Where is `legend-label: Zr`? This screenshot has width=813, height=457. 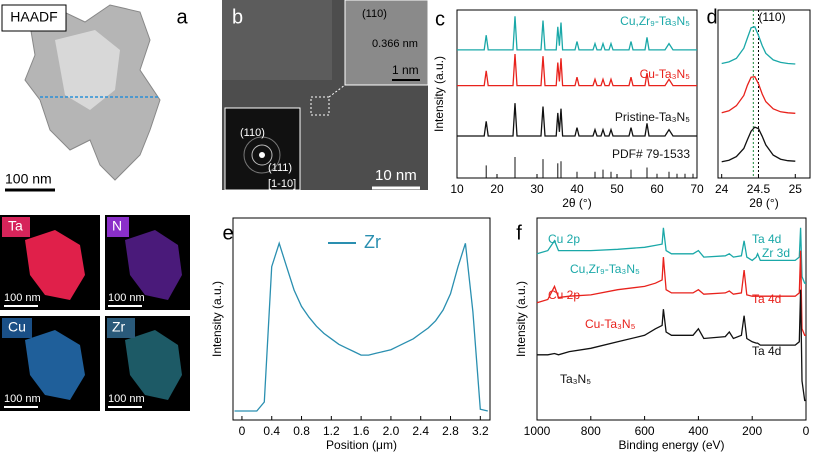
legend-label: Zr is located at coordinates (372, 242).